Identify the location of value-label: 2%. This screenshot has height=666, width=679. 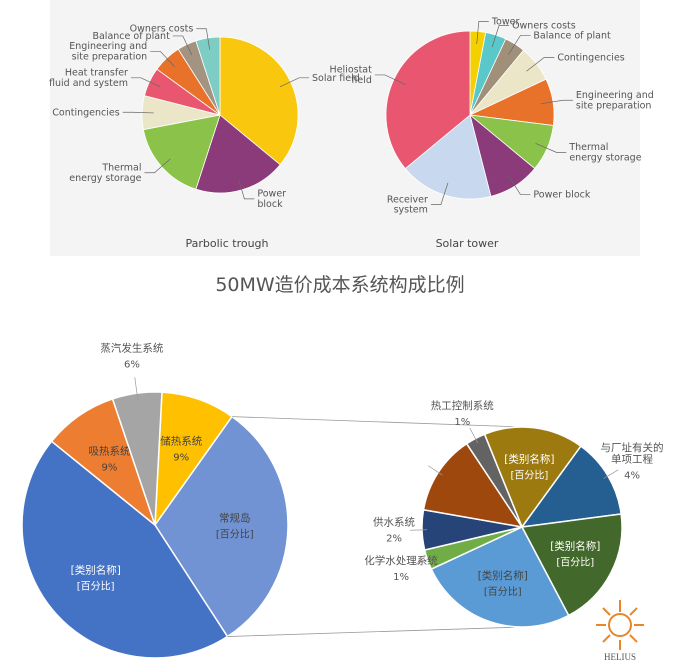
(394, 539).